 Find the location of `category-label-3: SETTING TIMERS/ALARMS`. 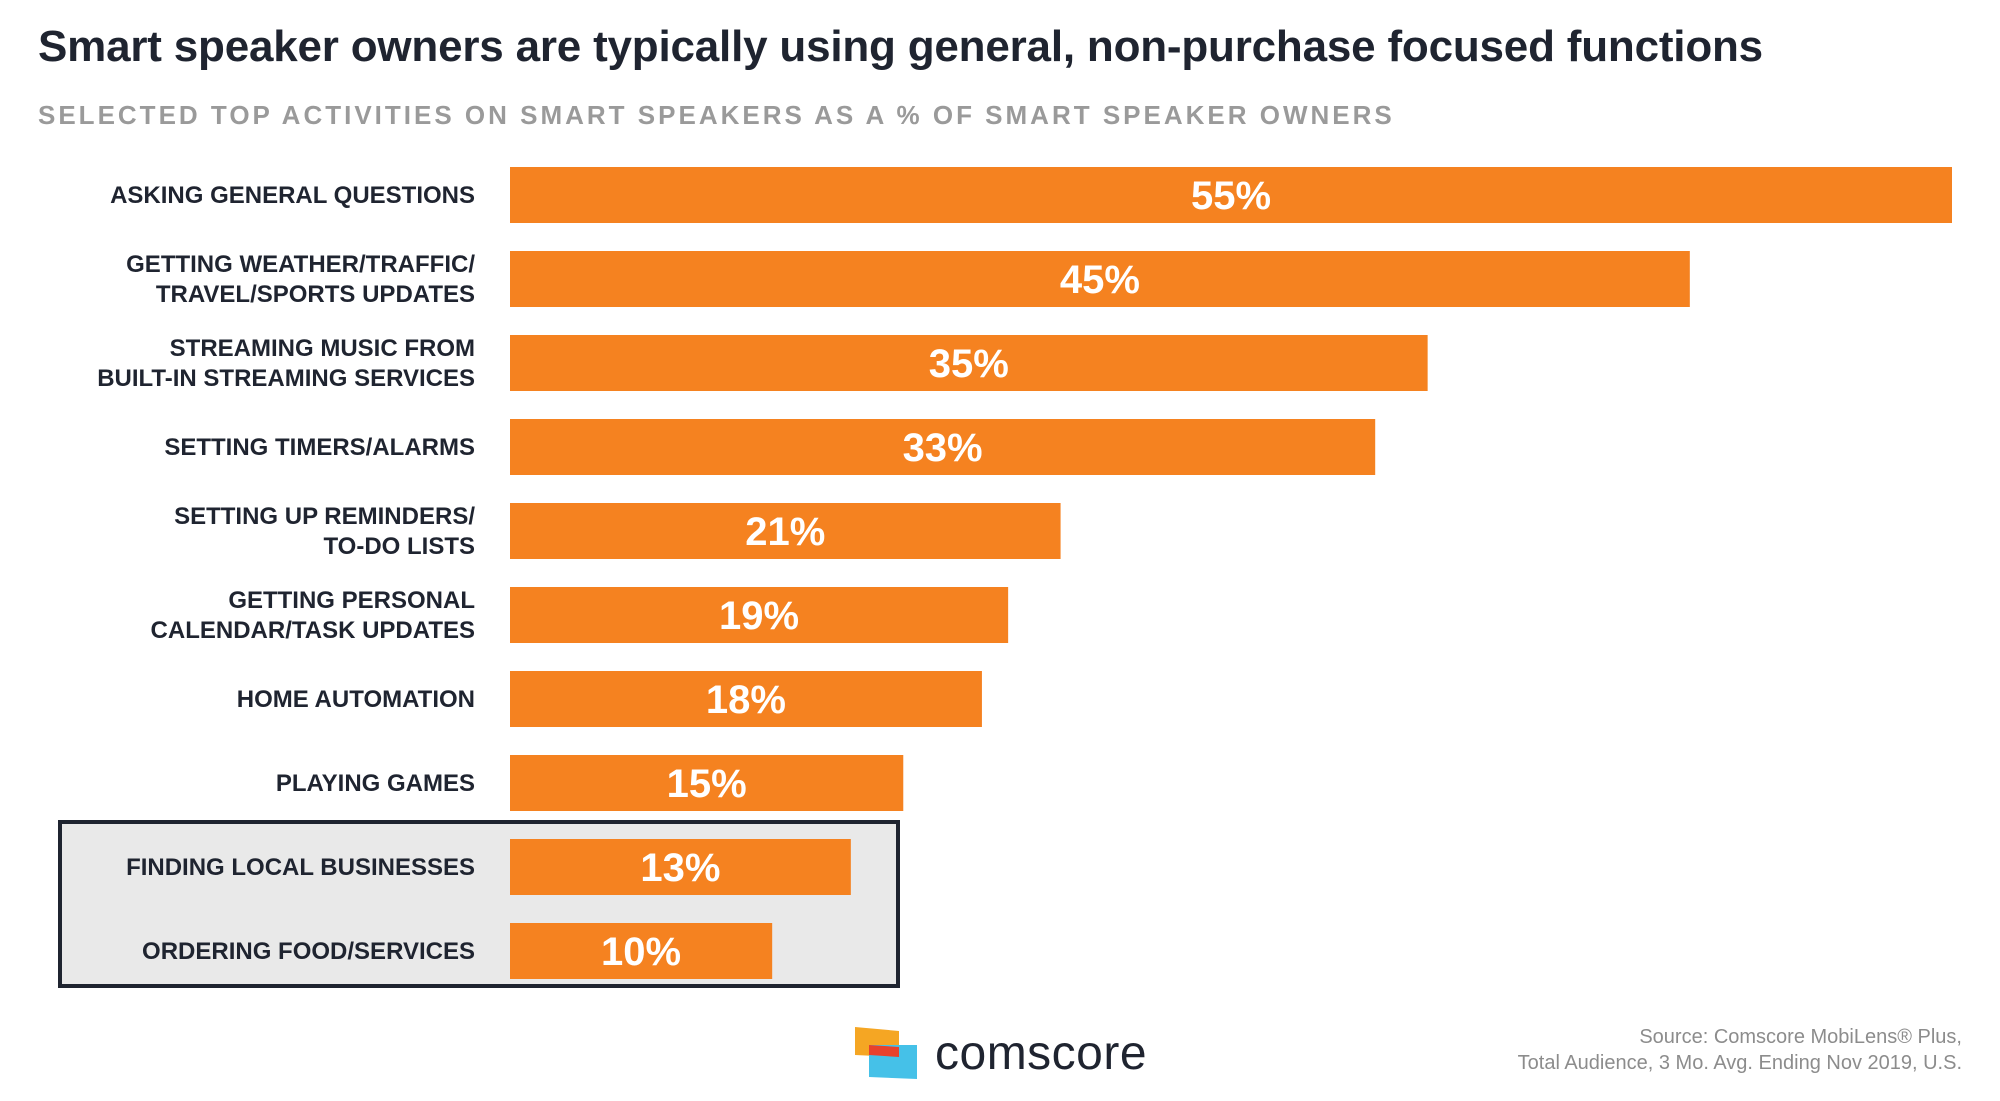

category-label-3: SETTING TIMERS/ALARMS is located at coordinates (319, 447).